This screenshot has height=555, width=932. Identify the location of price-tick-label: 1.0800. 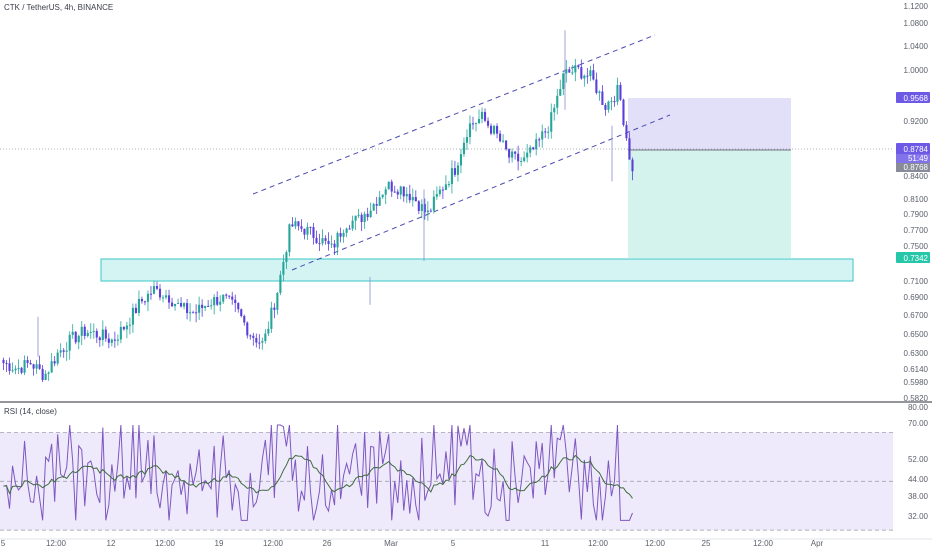
(916, 23).